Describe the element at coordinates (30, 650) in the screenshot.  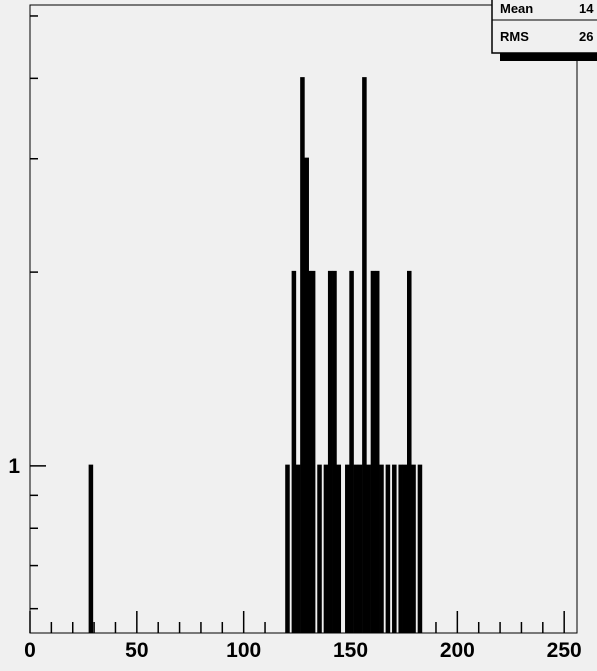
I see `x-tick-label: 0` at that location.